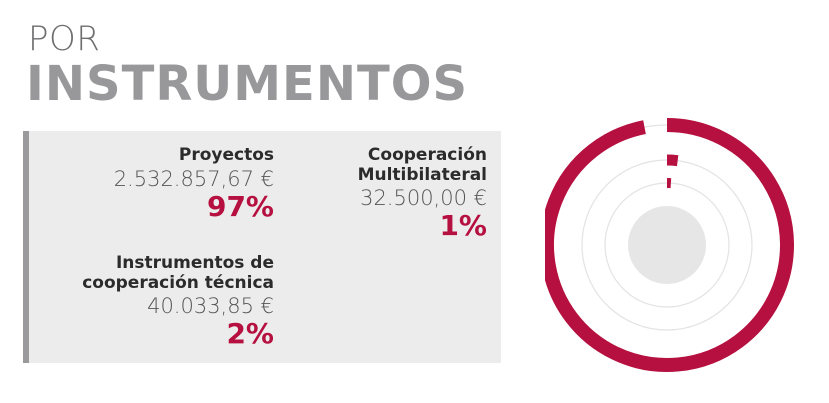 This screenshot has width=829, height=403. Describe the element at coordinates (178, 273) in the screenshot. I see `entry-name: Instrumentos de cooperación técnica` at that location.